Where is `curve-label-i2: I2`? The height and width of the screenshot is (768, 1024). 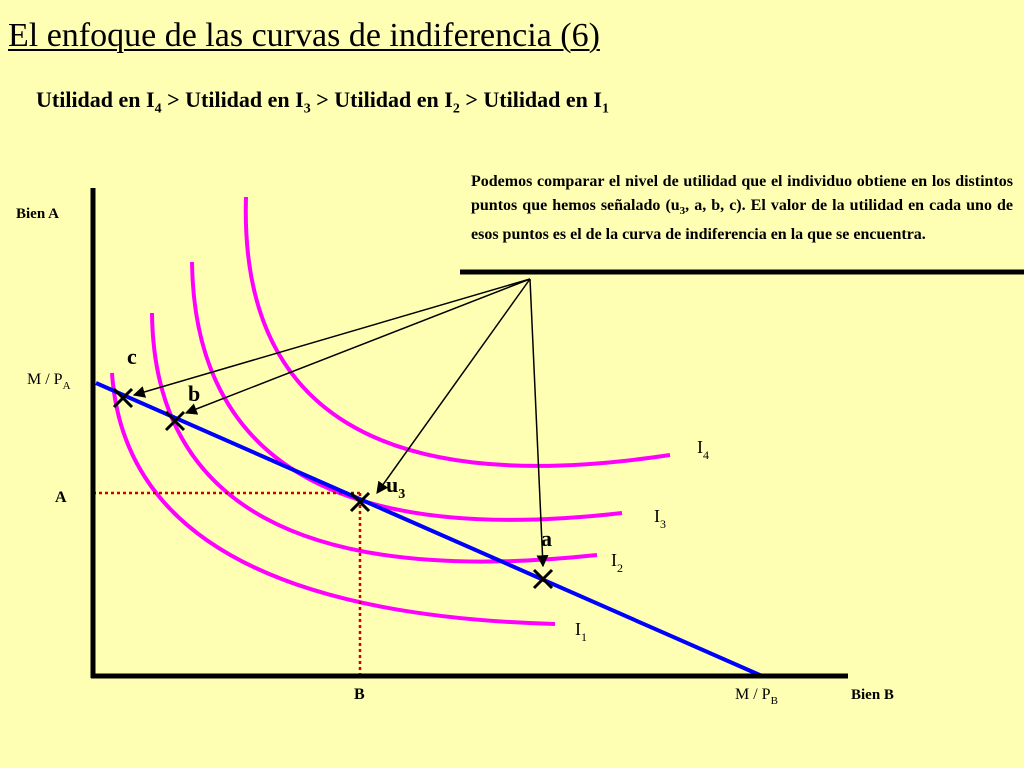
curve-label-i2: I2 is located at coordinates (617, 562).